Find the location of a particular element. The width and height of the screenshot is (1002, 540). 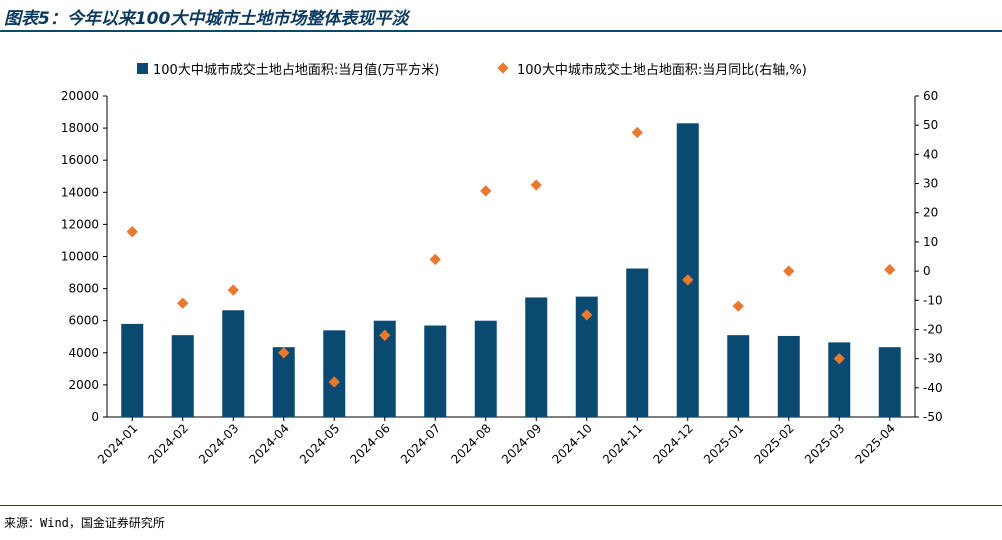

y-left-tick-label: 20000 is located at coordinates (80, 96).